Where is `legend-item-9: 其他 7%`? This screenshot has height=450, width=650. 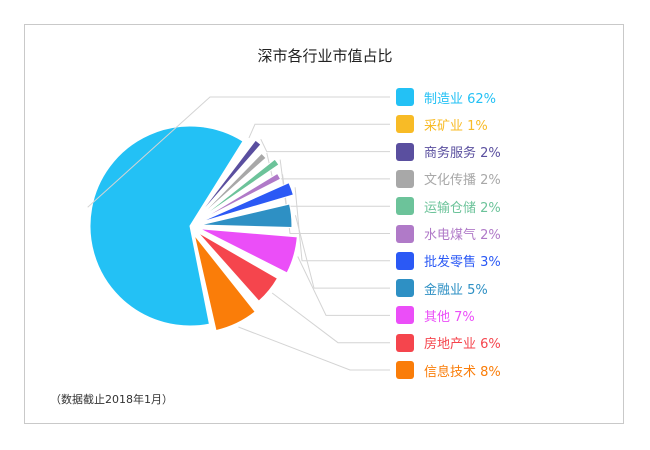 legend-item-9: 其他 7% is located at coordinates (435, 315).